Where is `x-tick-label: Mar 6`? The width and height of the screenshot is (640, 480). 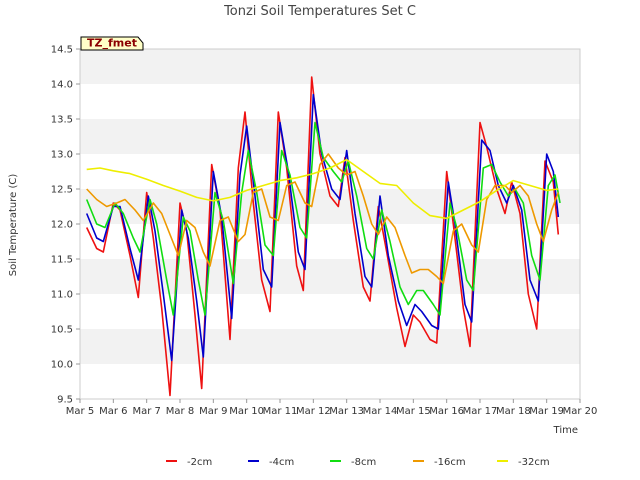
x-tick-label: Mar 6 is located at coordinates (113, 411).